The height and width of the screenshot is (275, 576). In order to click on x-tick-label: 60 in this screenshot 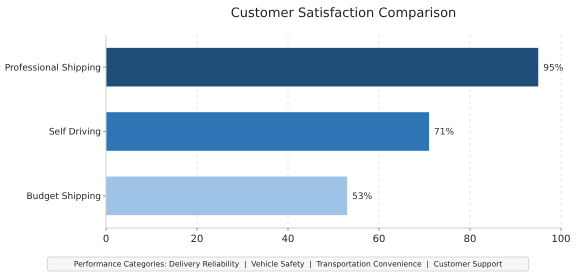, I will do `click(379, 239)`.